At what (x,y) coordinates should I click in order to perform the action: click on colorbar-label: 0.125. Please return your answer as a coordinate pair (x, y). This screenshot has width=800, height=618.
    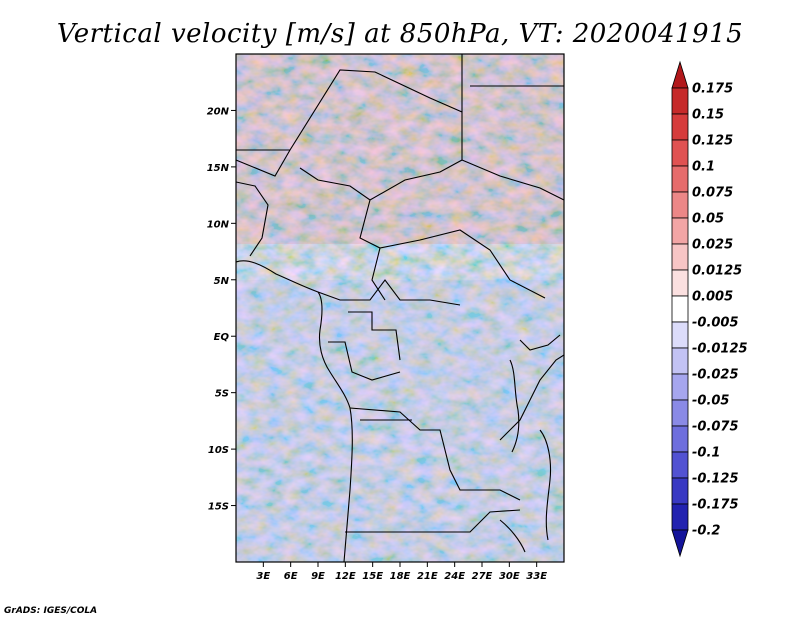
    Looking at the image, I should click on (712, 141).